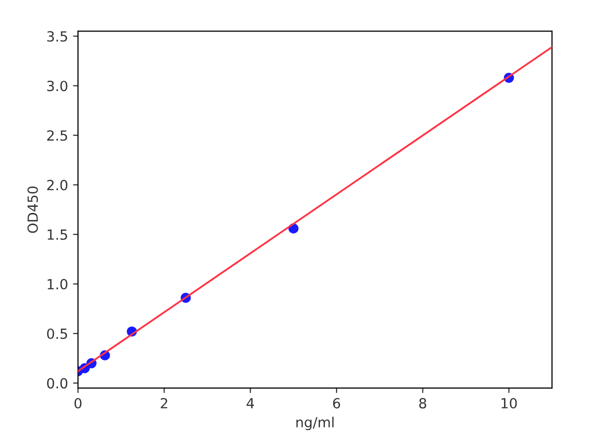 This screenshot has width=600, height=446. What do you see at coordinates (315, 423) in the screenshot?
I see `x-axis-title: ng/ml` at bounding box center [315, 423].